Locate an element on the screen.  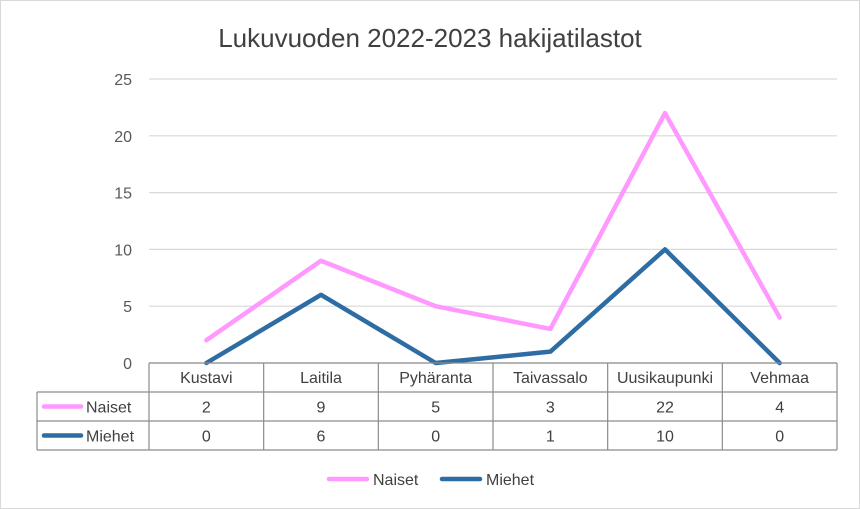
category-label: Vehmaa is located at coordinates (779, 378).